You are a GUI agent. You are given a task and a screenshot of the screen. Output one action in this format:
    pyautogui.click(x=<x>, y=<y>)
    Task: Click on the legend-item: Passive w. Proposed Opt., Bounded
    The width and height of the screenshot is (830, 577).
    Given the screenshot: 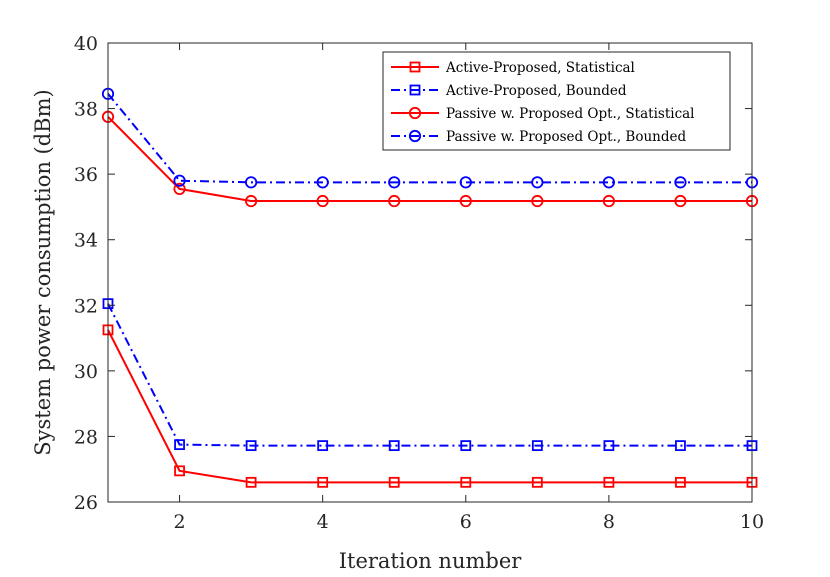 What is the action you would take?
    pyautogui.click(x=539, y=137)
    